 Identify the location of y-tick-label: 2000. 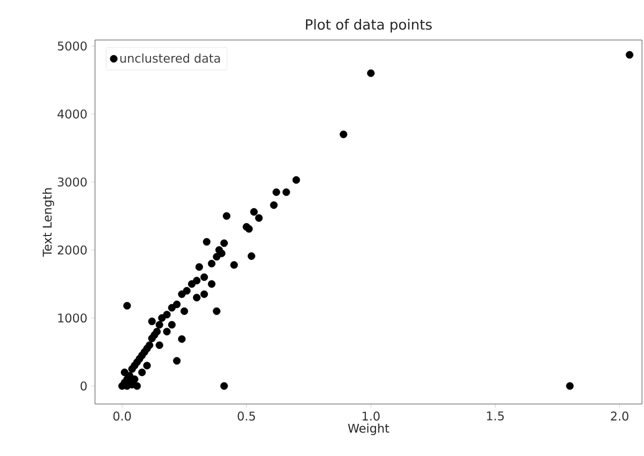
(72, 250).